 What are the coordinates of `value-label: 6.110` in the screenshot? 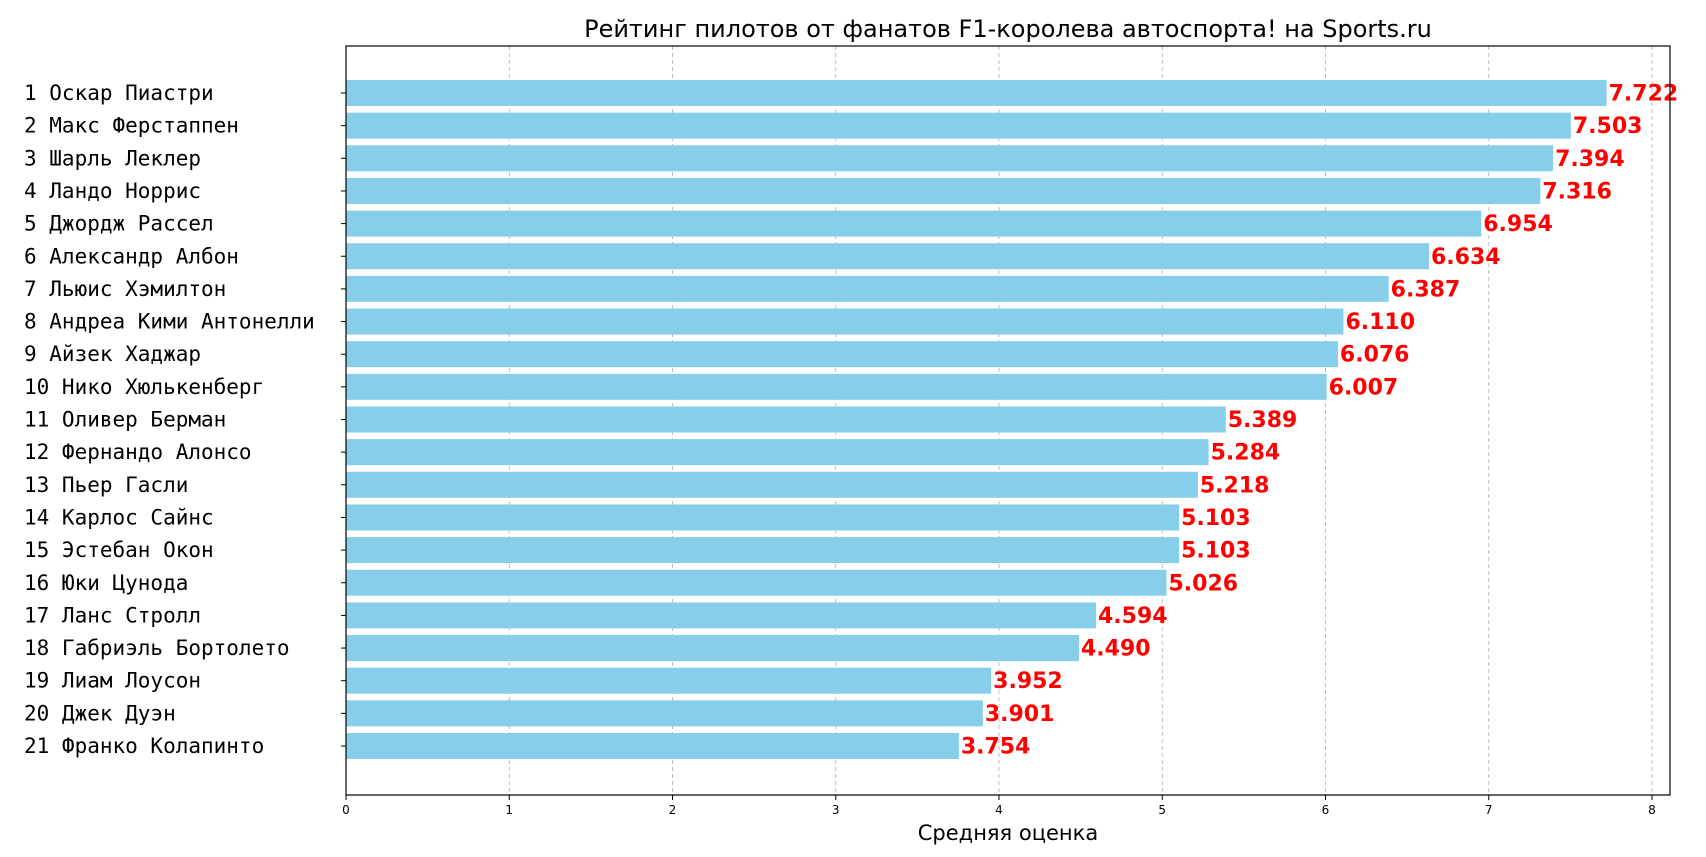 It's located at (1380, 322).